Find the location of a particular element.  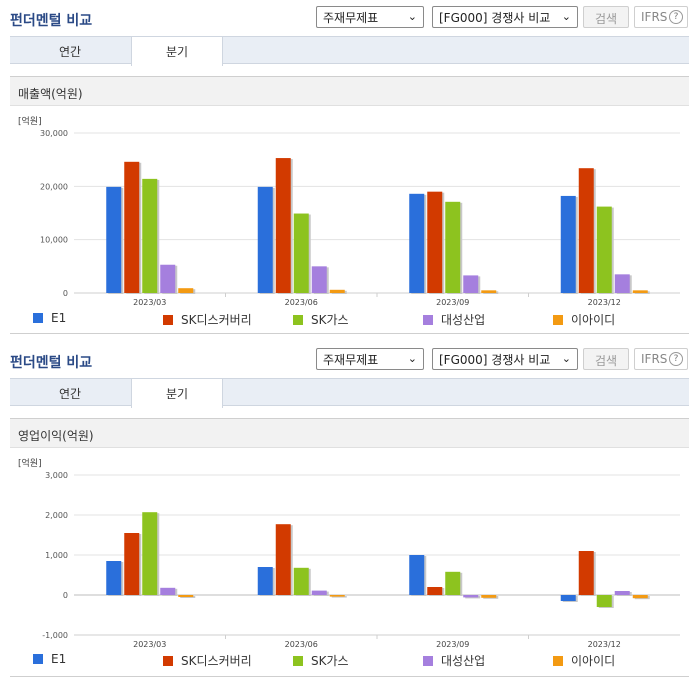

bar-이아이디-2023/06 is located at coordinates (337, 291).